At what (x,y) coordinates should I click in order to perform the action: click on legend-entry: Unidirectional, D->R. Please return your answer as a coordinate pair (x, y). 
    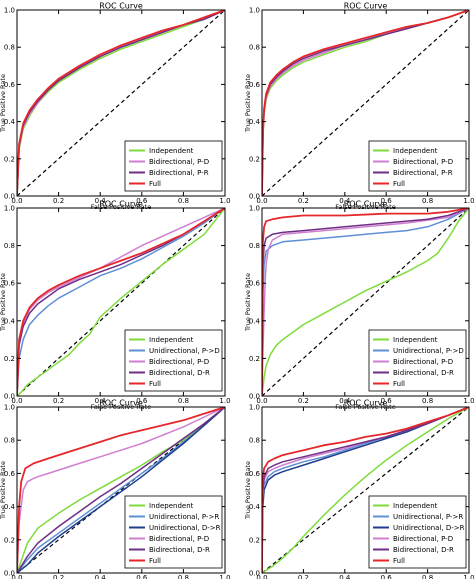
    Looking at the image, I should click on (429, 528).